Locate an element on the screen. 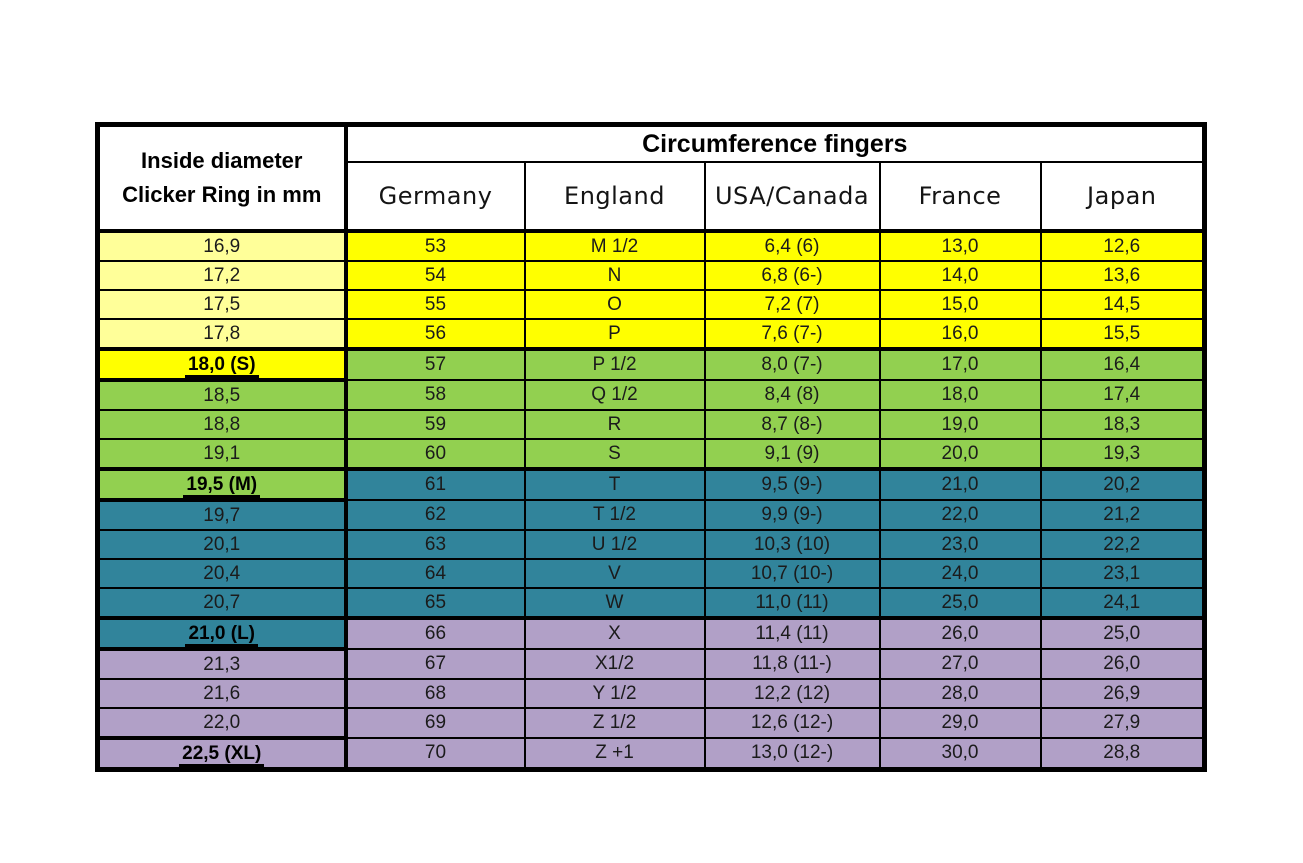  corner-header-line2: Clicker Ring in mm is located at coordinates (222, 194).